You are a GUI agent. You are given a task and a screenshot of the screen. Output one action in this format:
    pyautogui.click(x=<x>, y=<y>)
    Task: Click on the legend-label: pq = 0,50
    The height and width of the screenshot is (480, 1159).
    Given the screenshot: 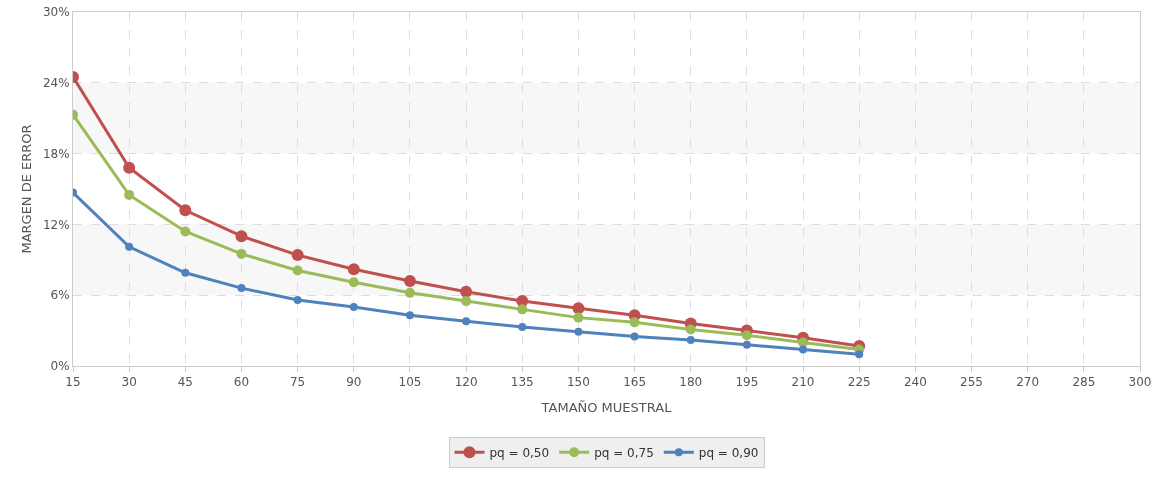 What is the action you would take?
    pyautogui.click(x=519, y=452)
    